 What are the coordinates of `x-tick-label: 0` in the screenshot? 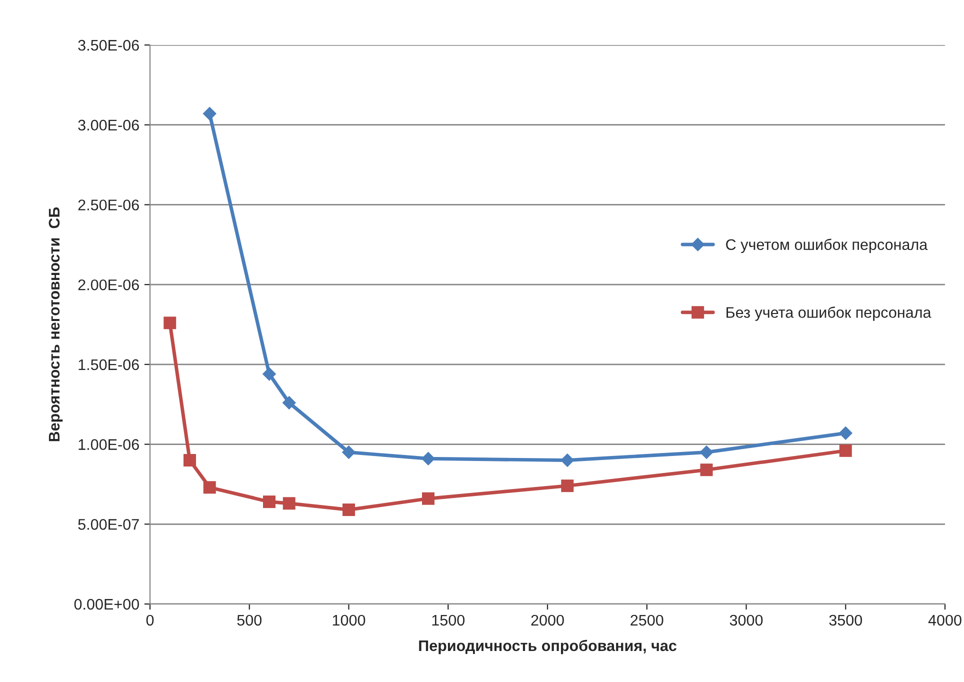 It's located at (150, 620).